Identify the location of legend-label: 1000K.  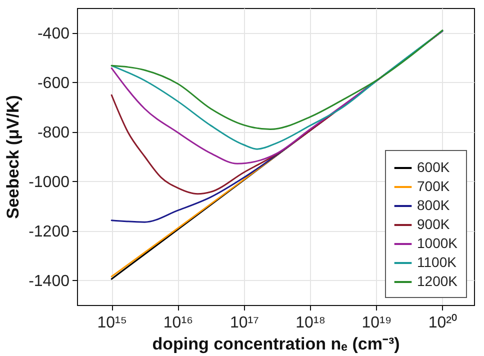
(437, 243).